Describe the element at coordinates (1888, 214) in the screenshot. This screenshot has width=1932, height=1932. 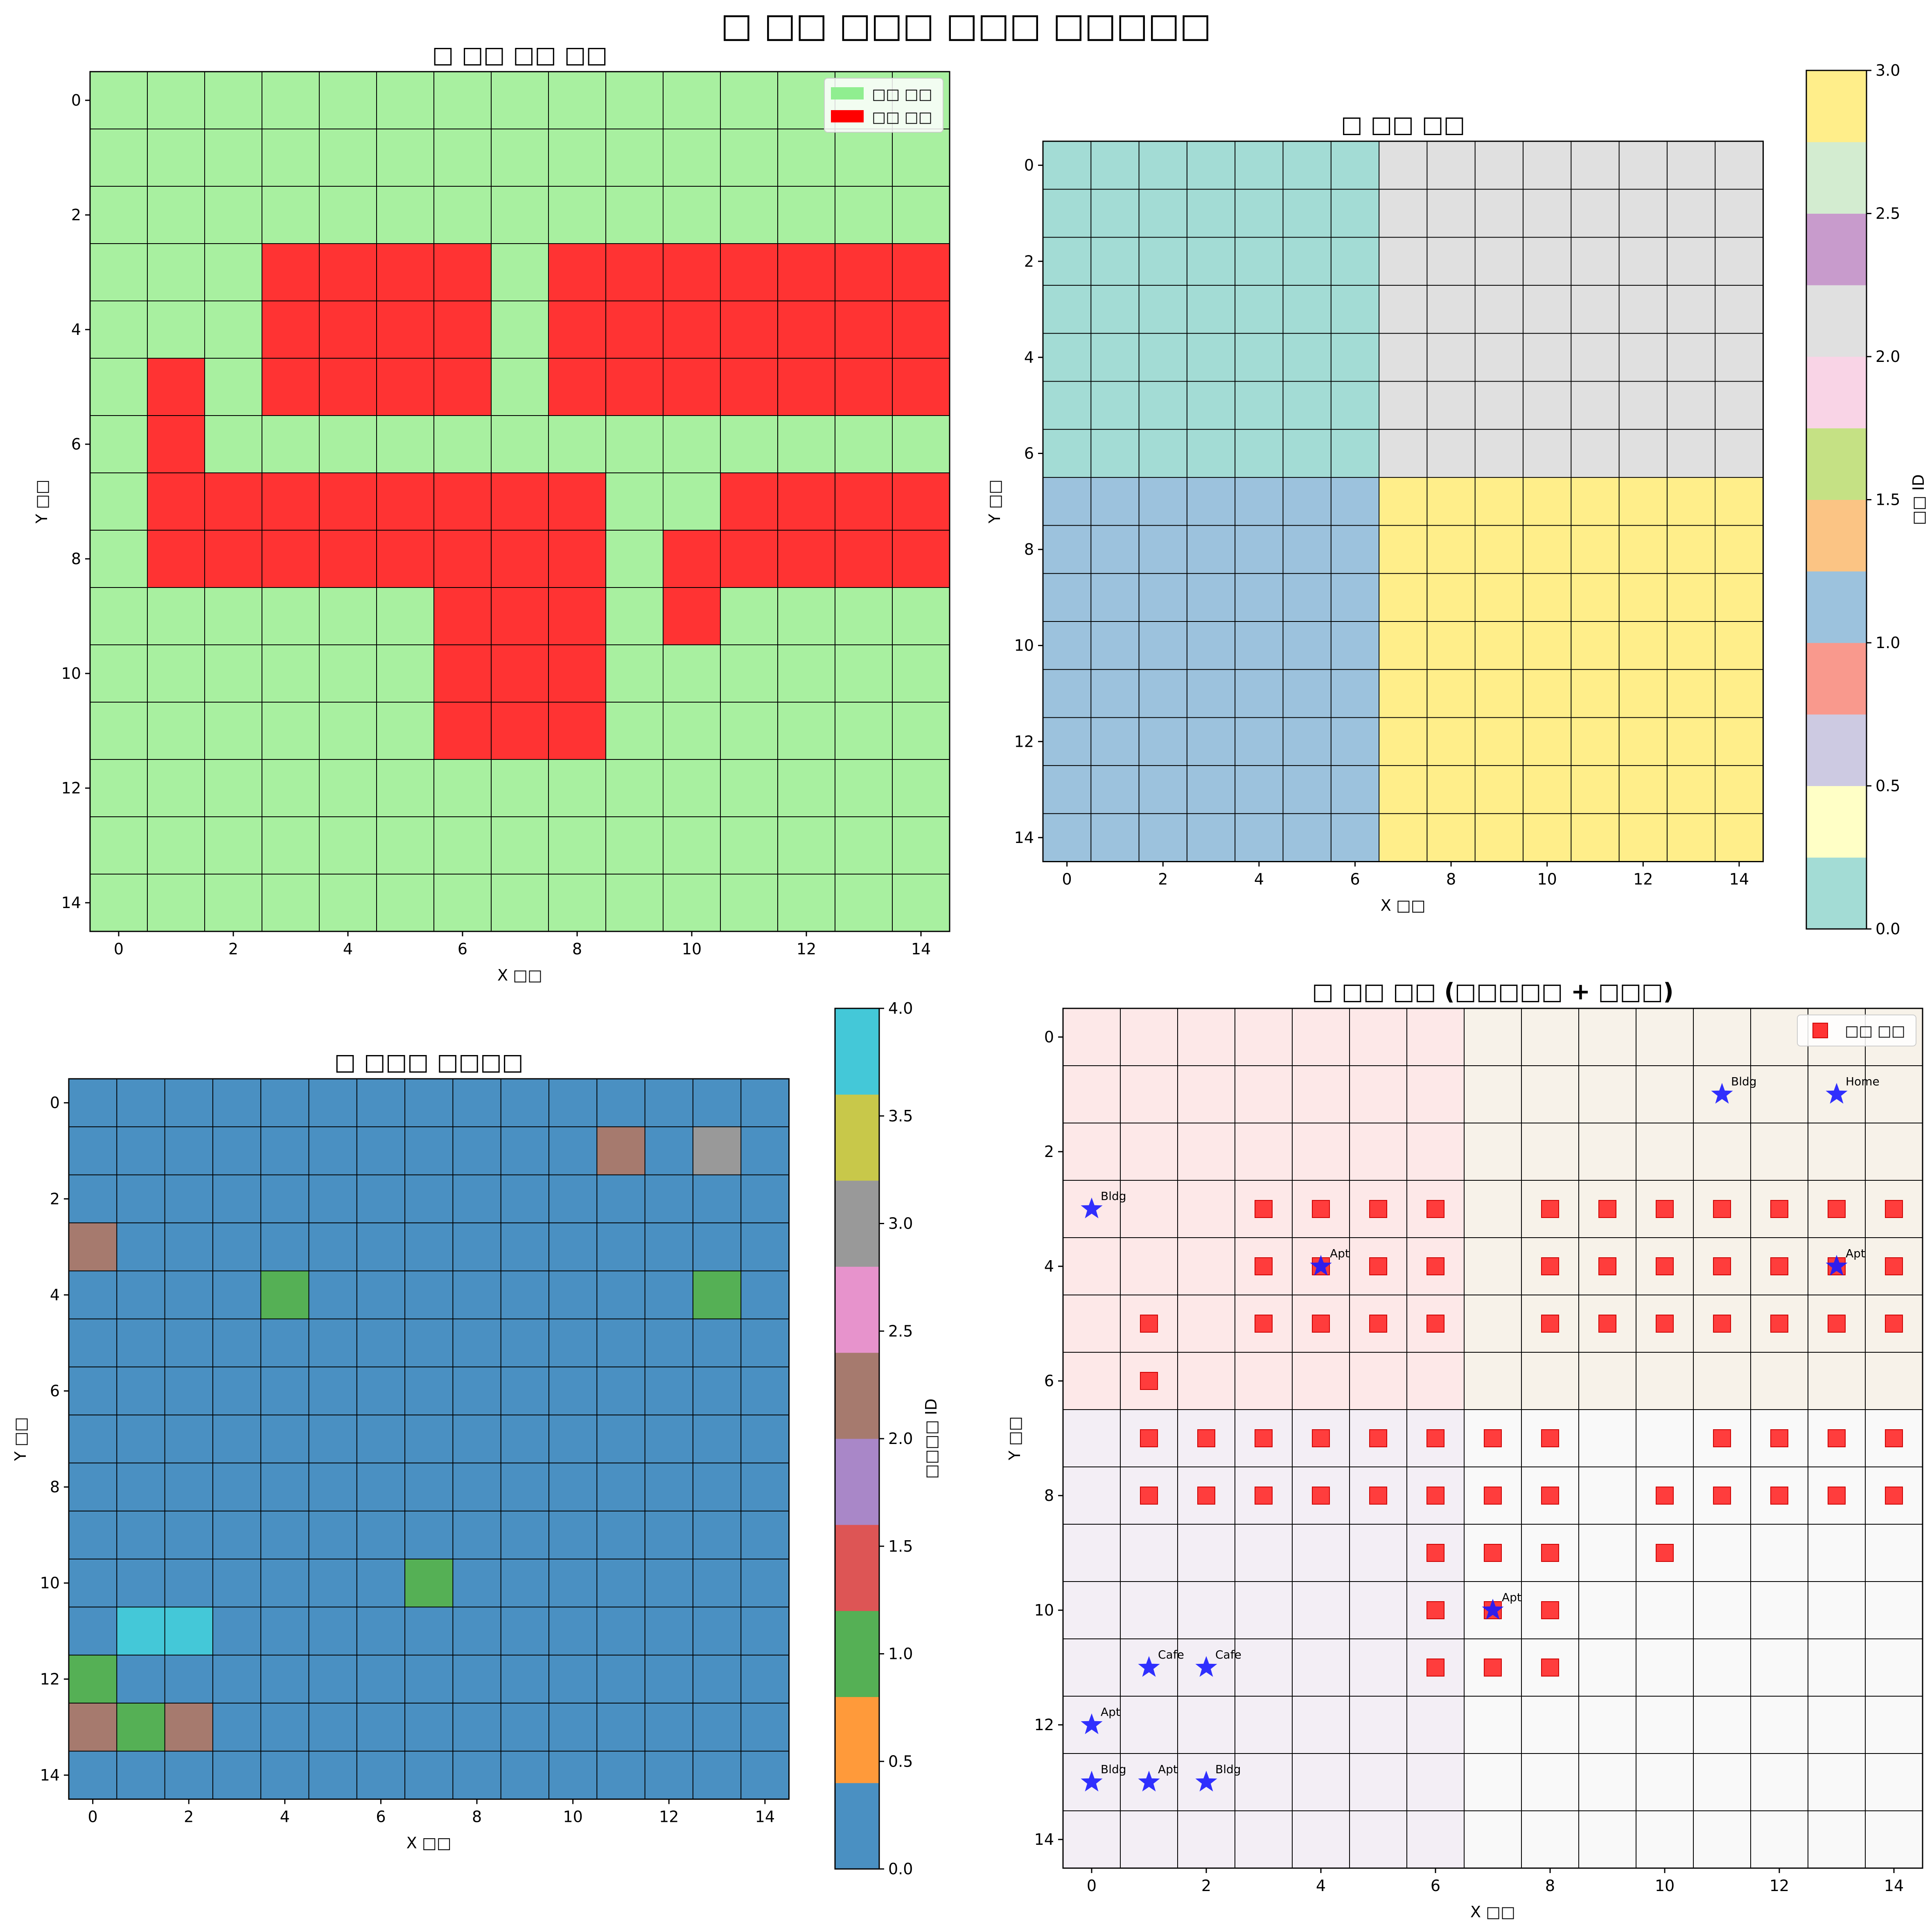
I see `colorbar-tick-label: 2.5` at that location.